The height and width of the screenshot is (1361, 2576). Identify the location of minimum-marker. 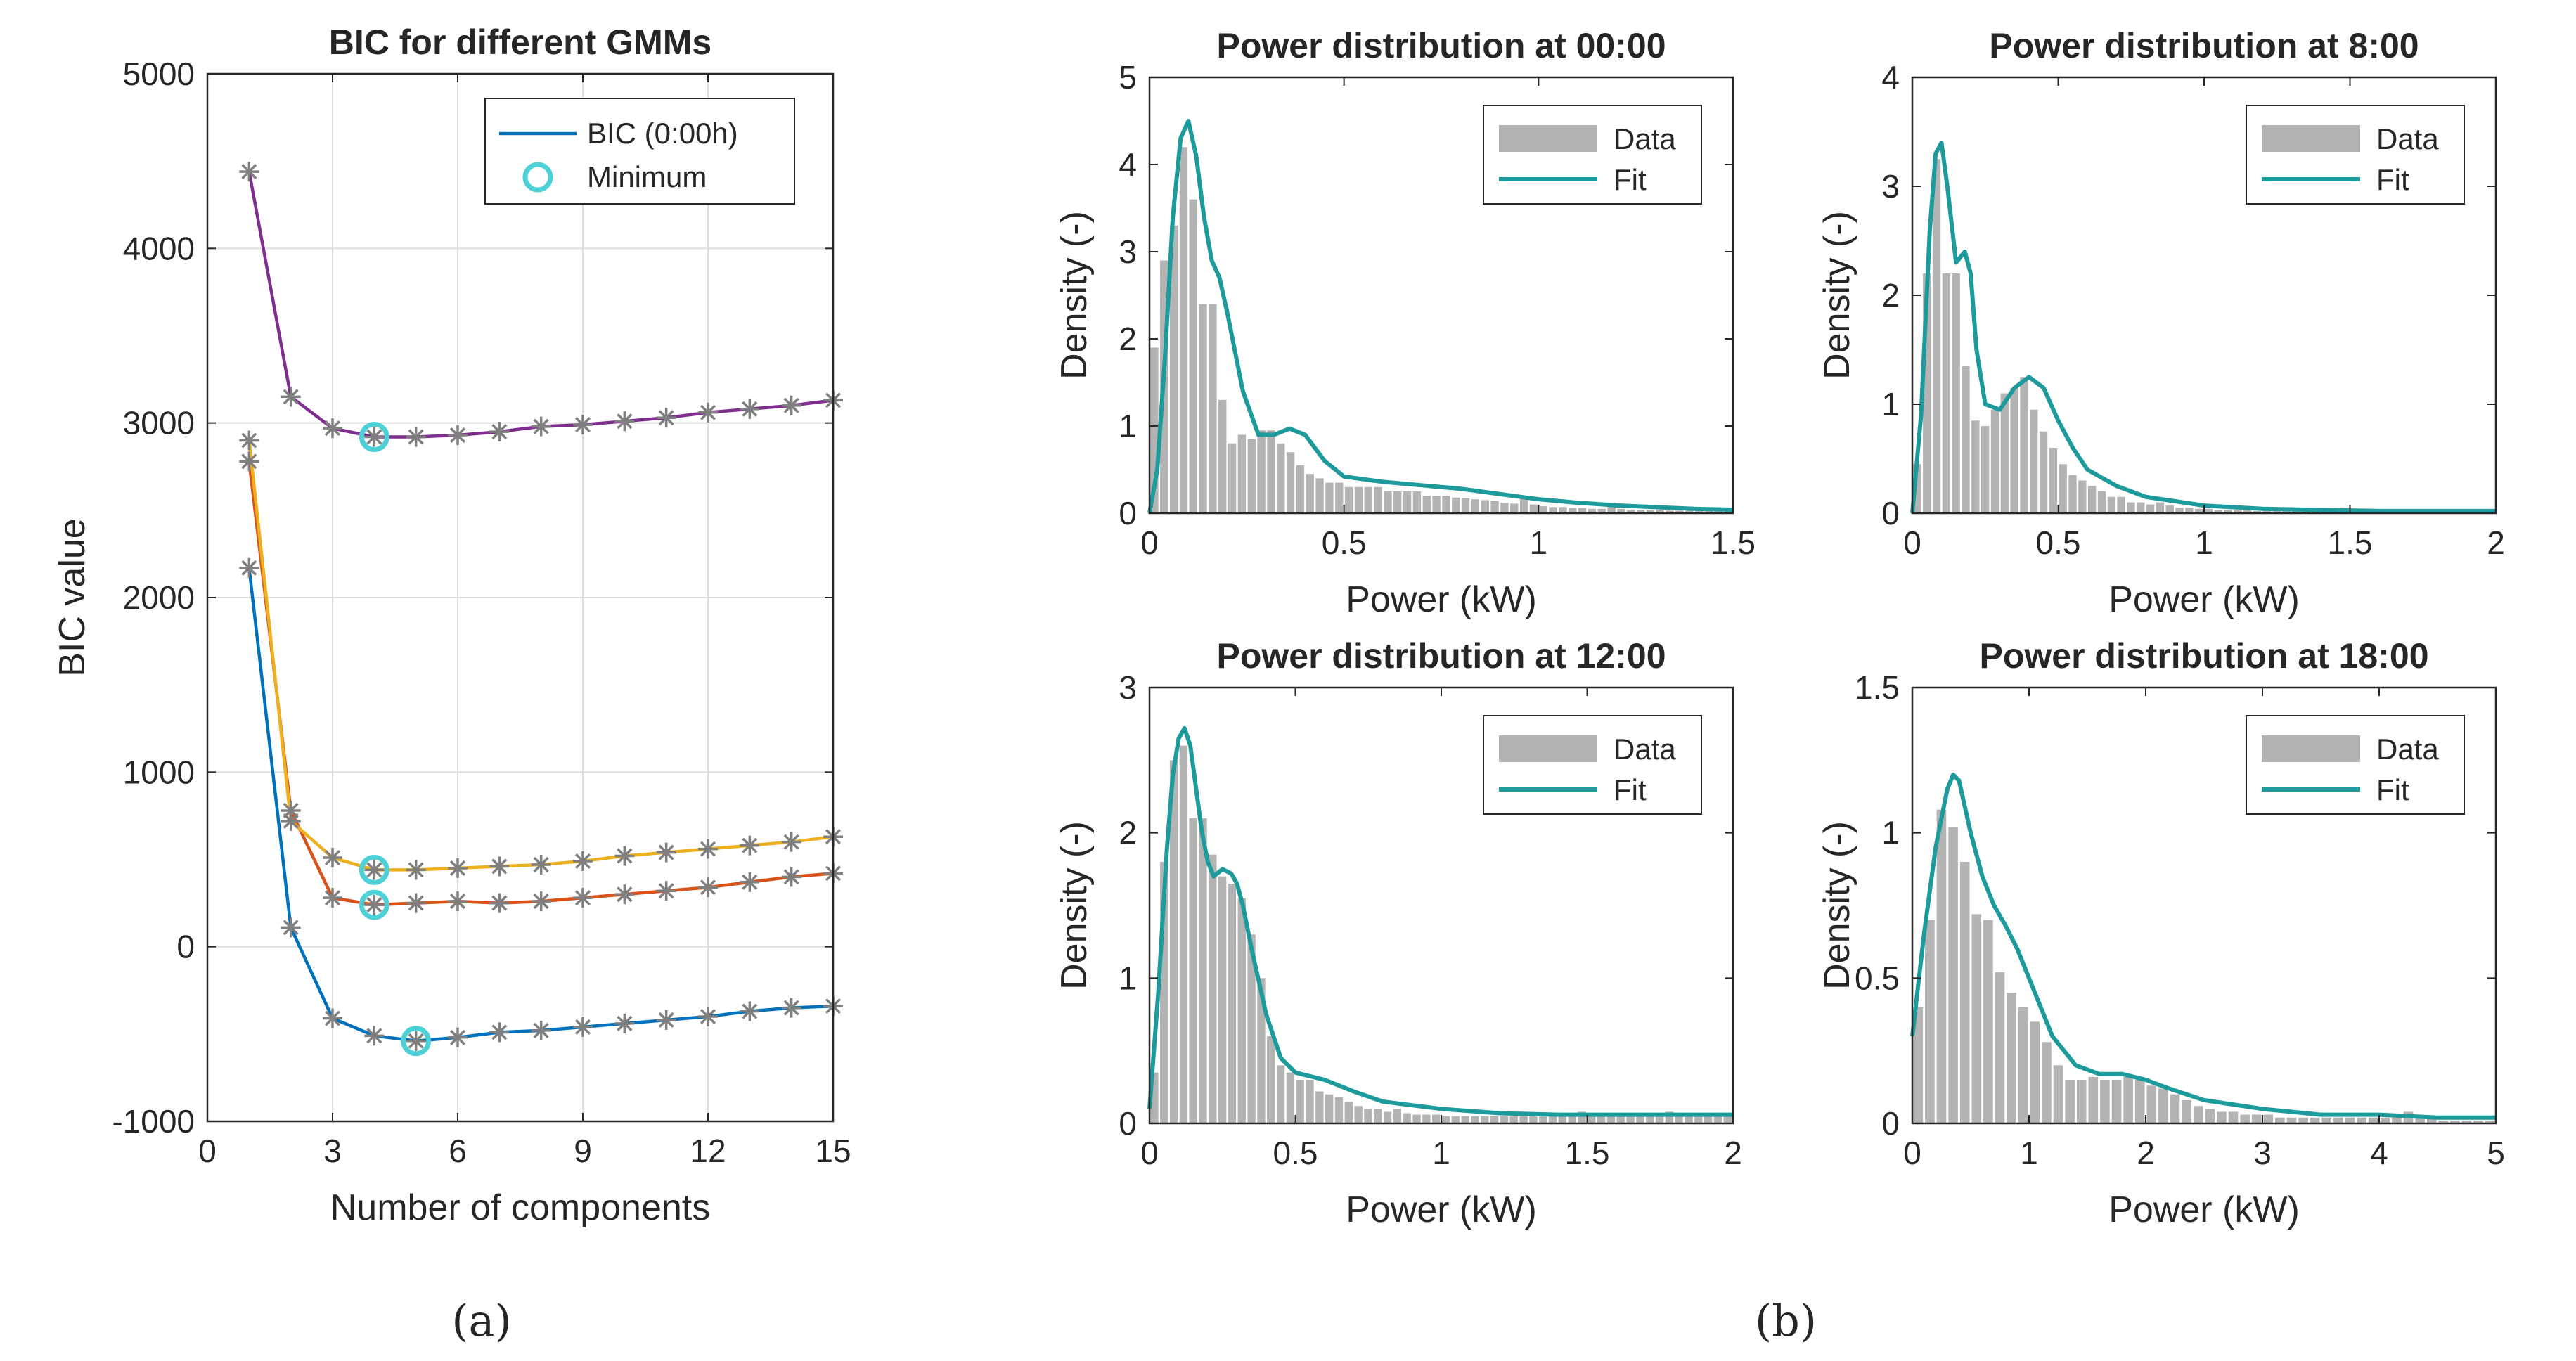
(374, 905).